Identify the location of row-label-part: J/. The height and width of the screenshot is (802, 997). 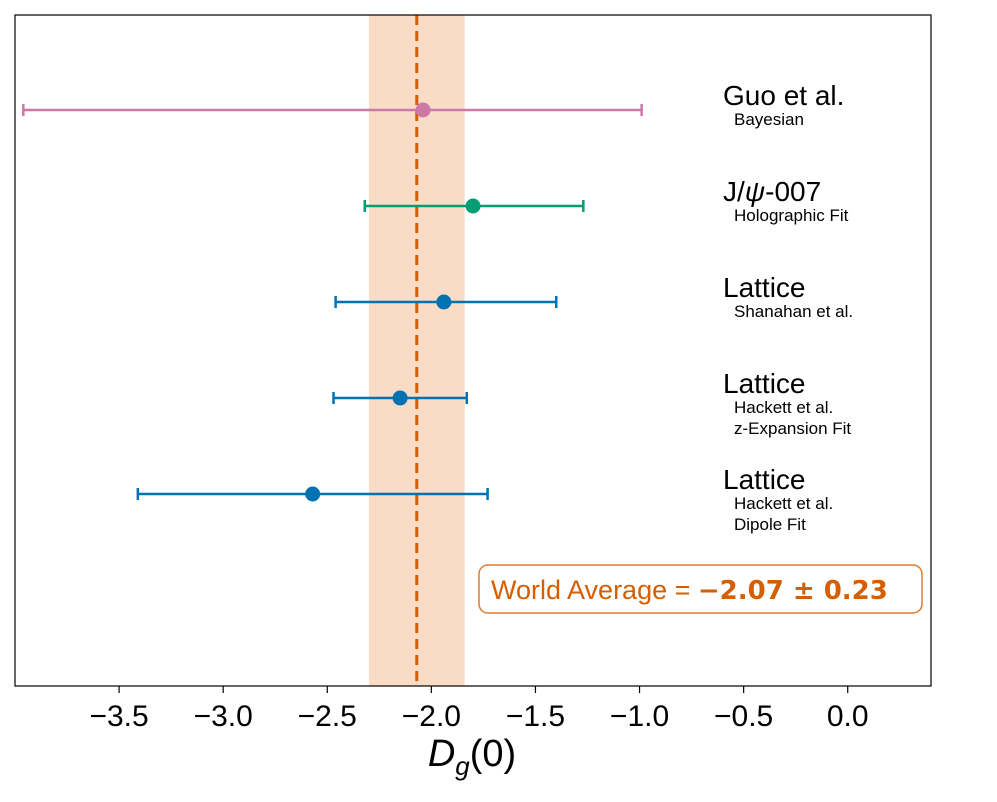
(734, 191).